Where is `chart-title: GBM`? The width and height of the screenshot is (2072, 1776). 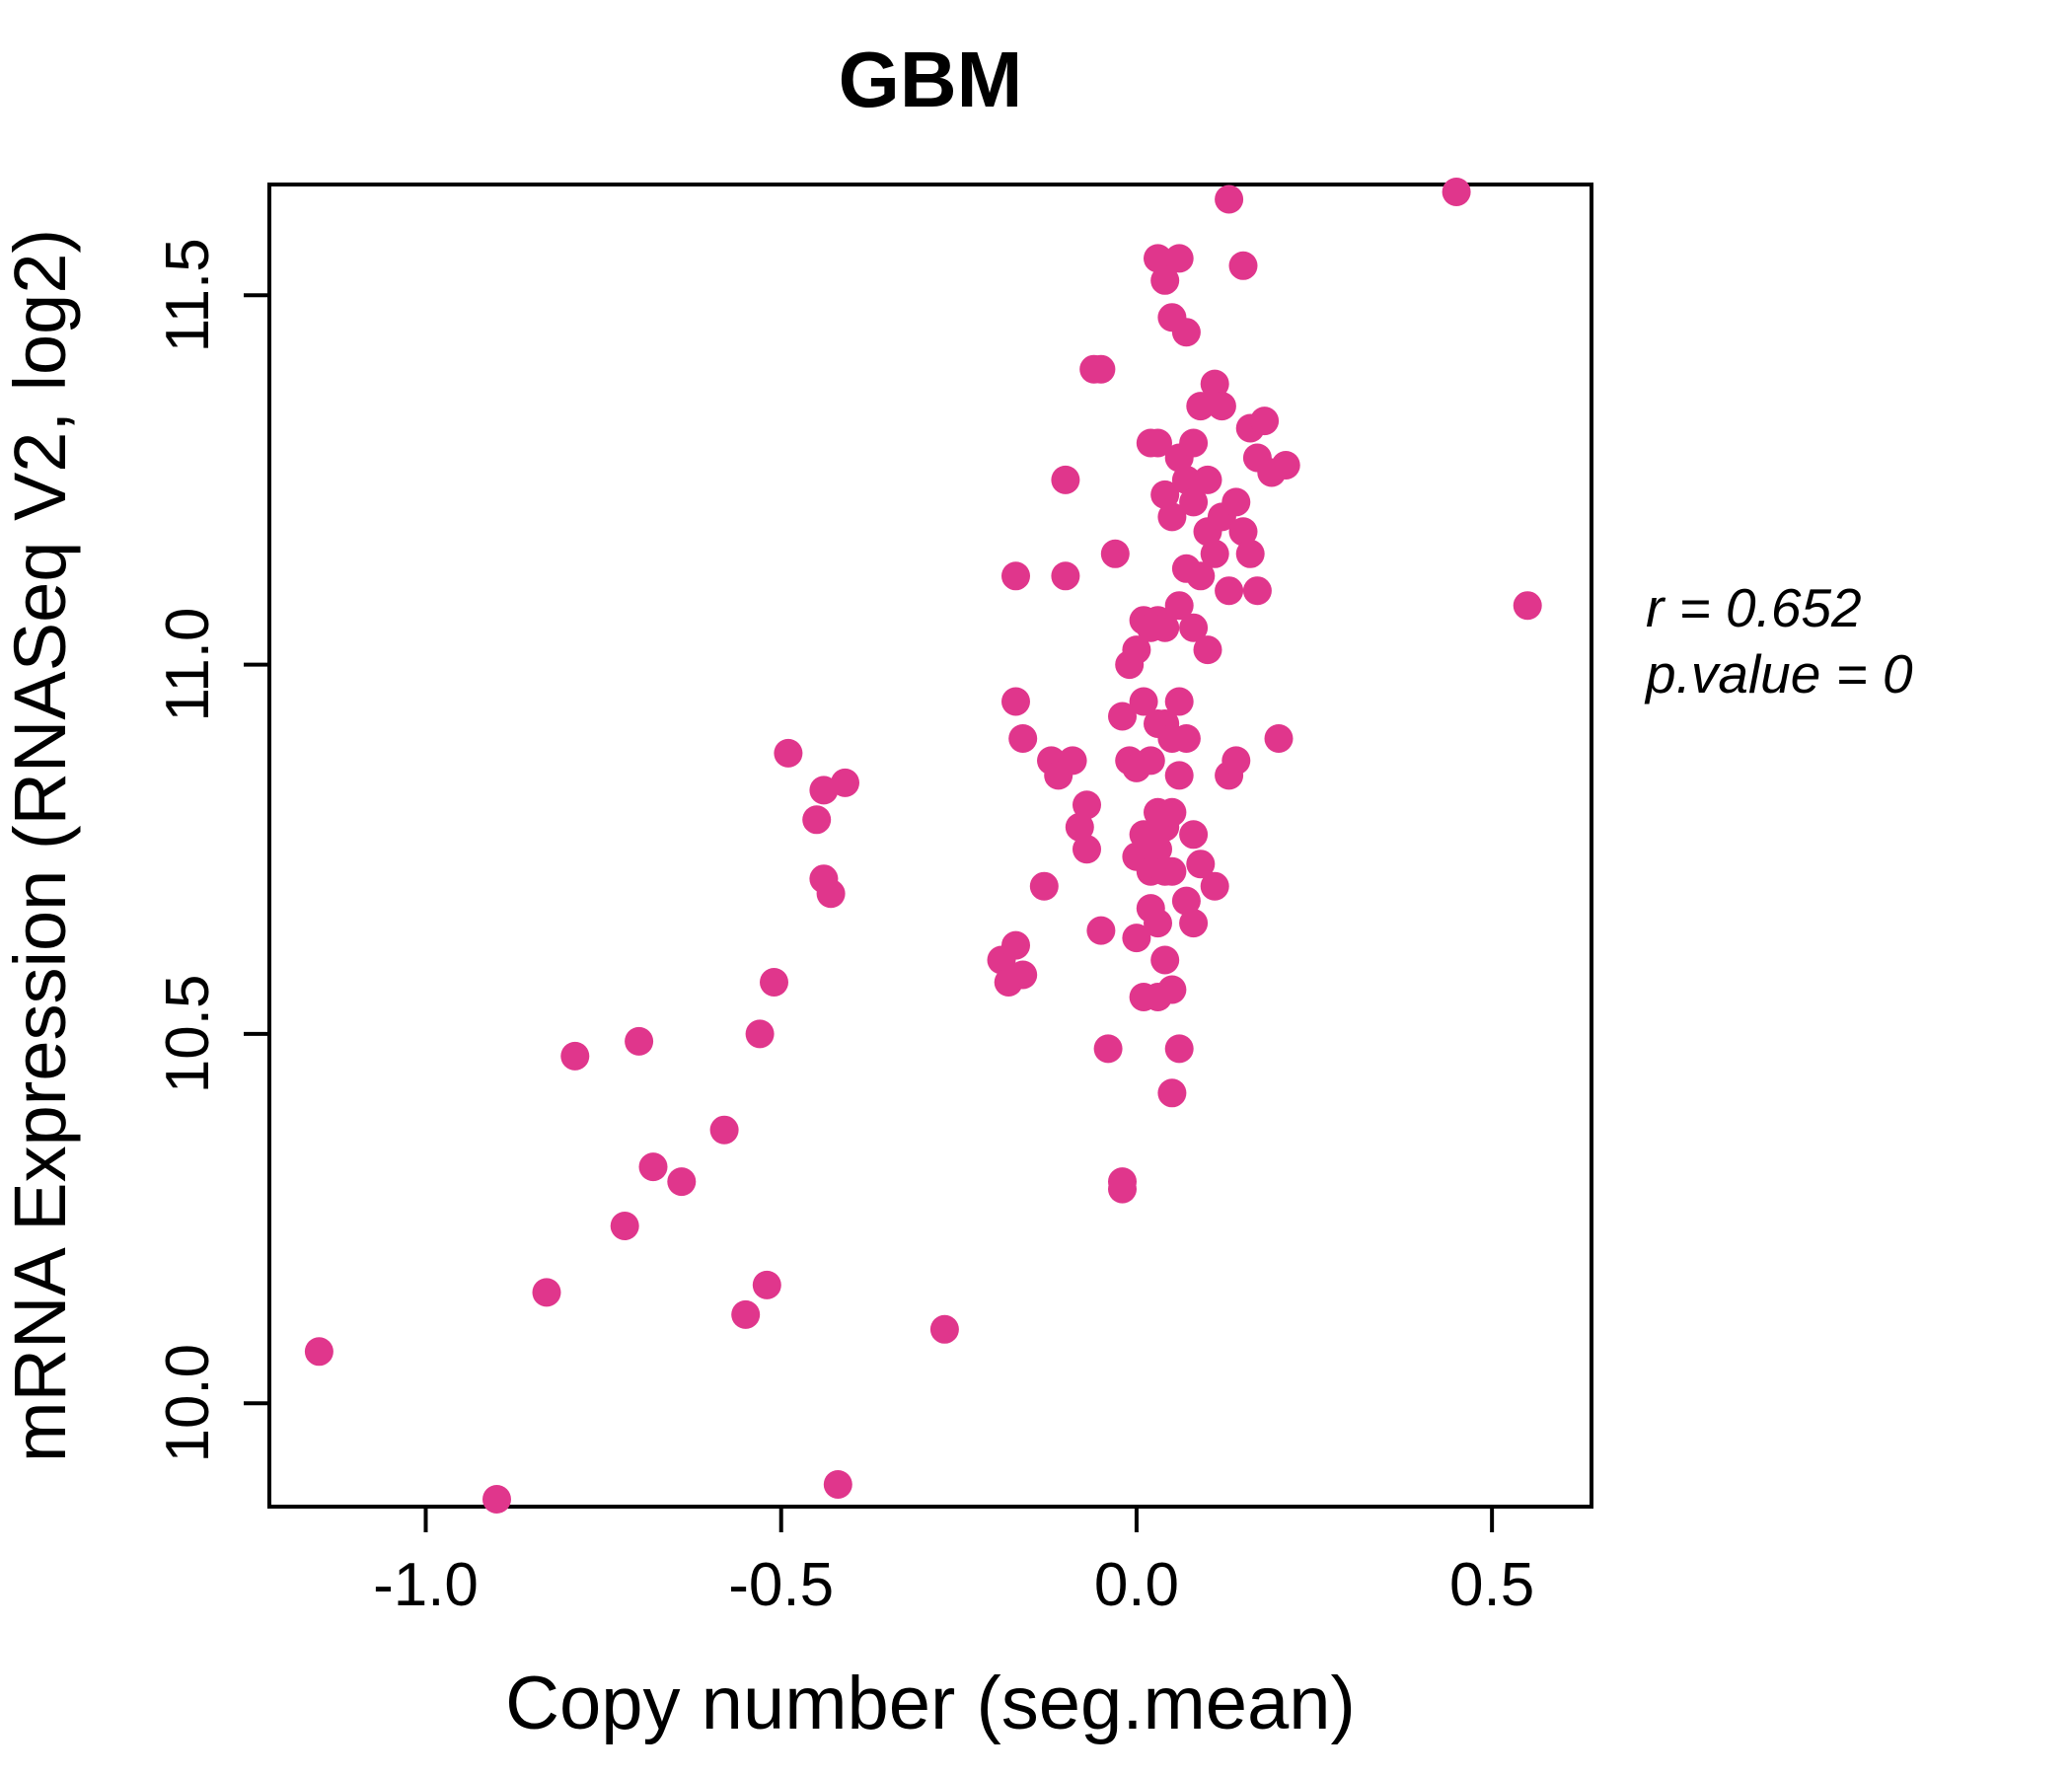 chart-title: GBM is located at coordinates (931, 80).